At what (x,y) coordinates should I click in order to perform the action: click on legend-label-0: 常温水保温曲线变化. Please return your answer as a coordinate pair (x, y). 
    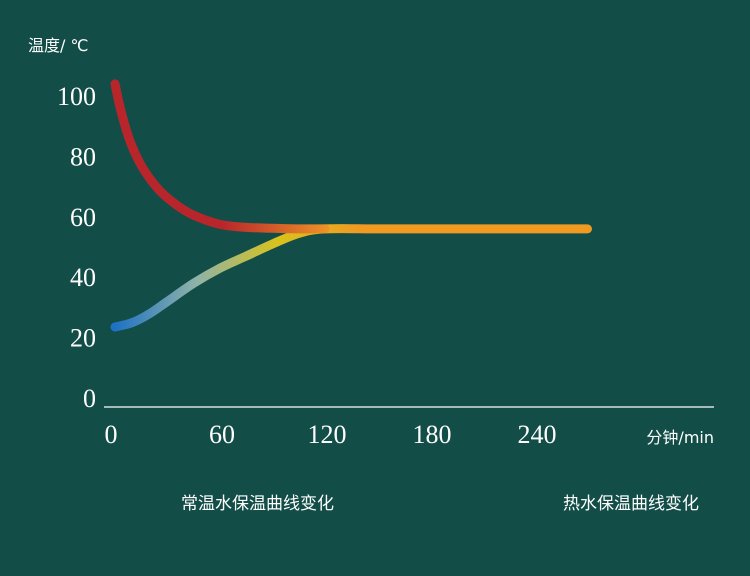
    Looking at the image, I should click on (257, 504).